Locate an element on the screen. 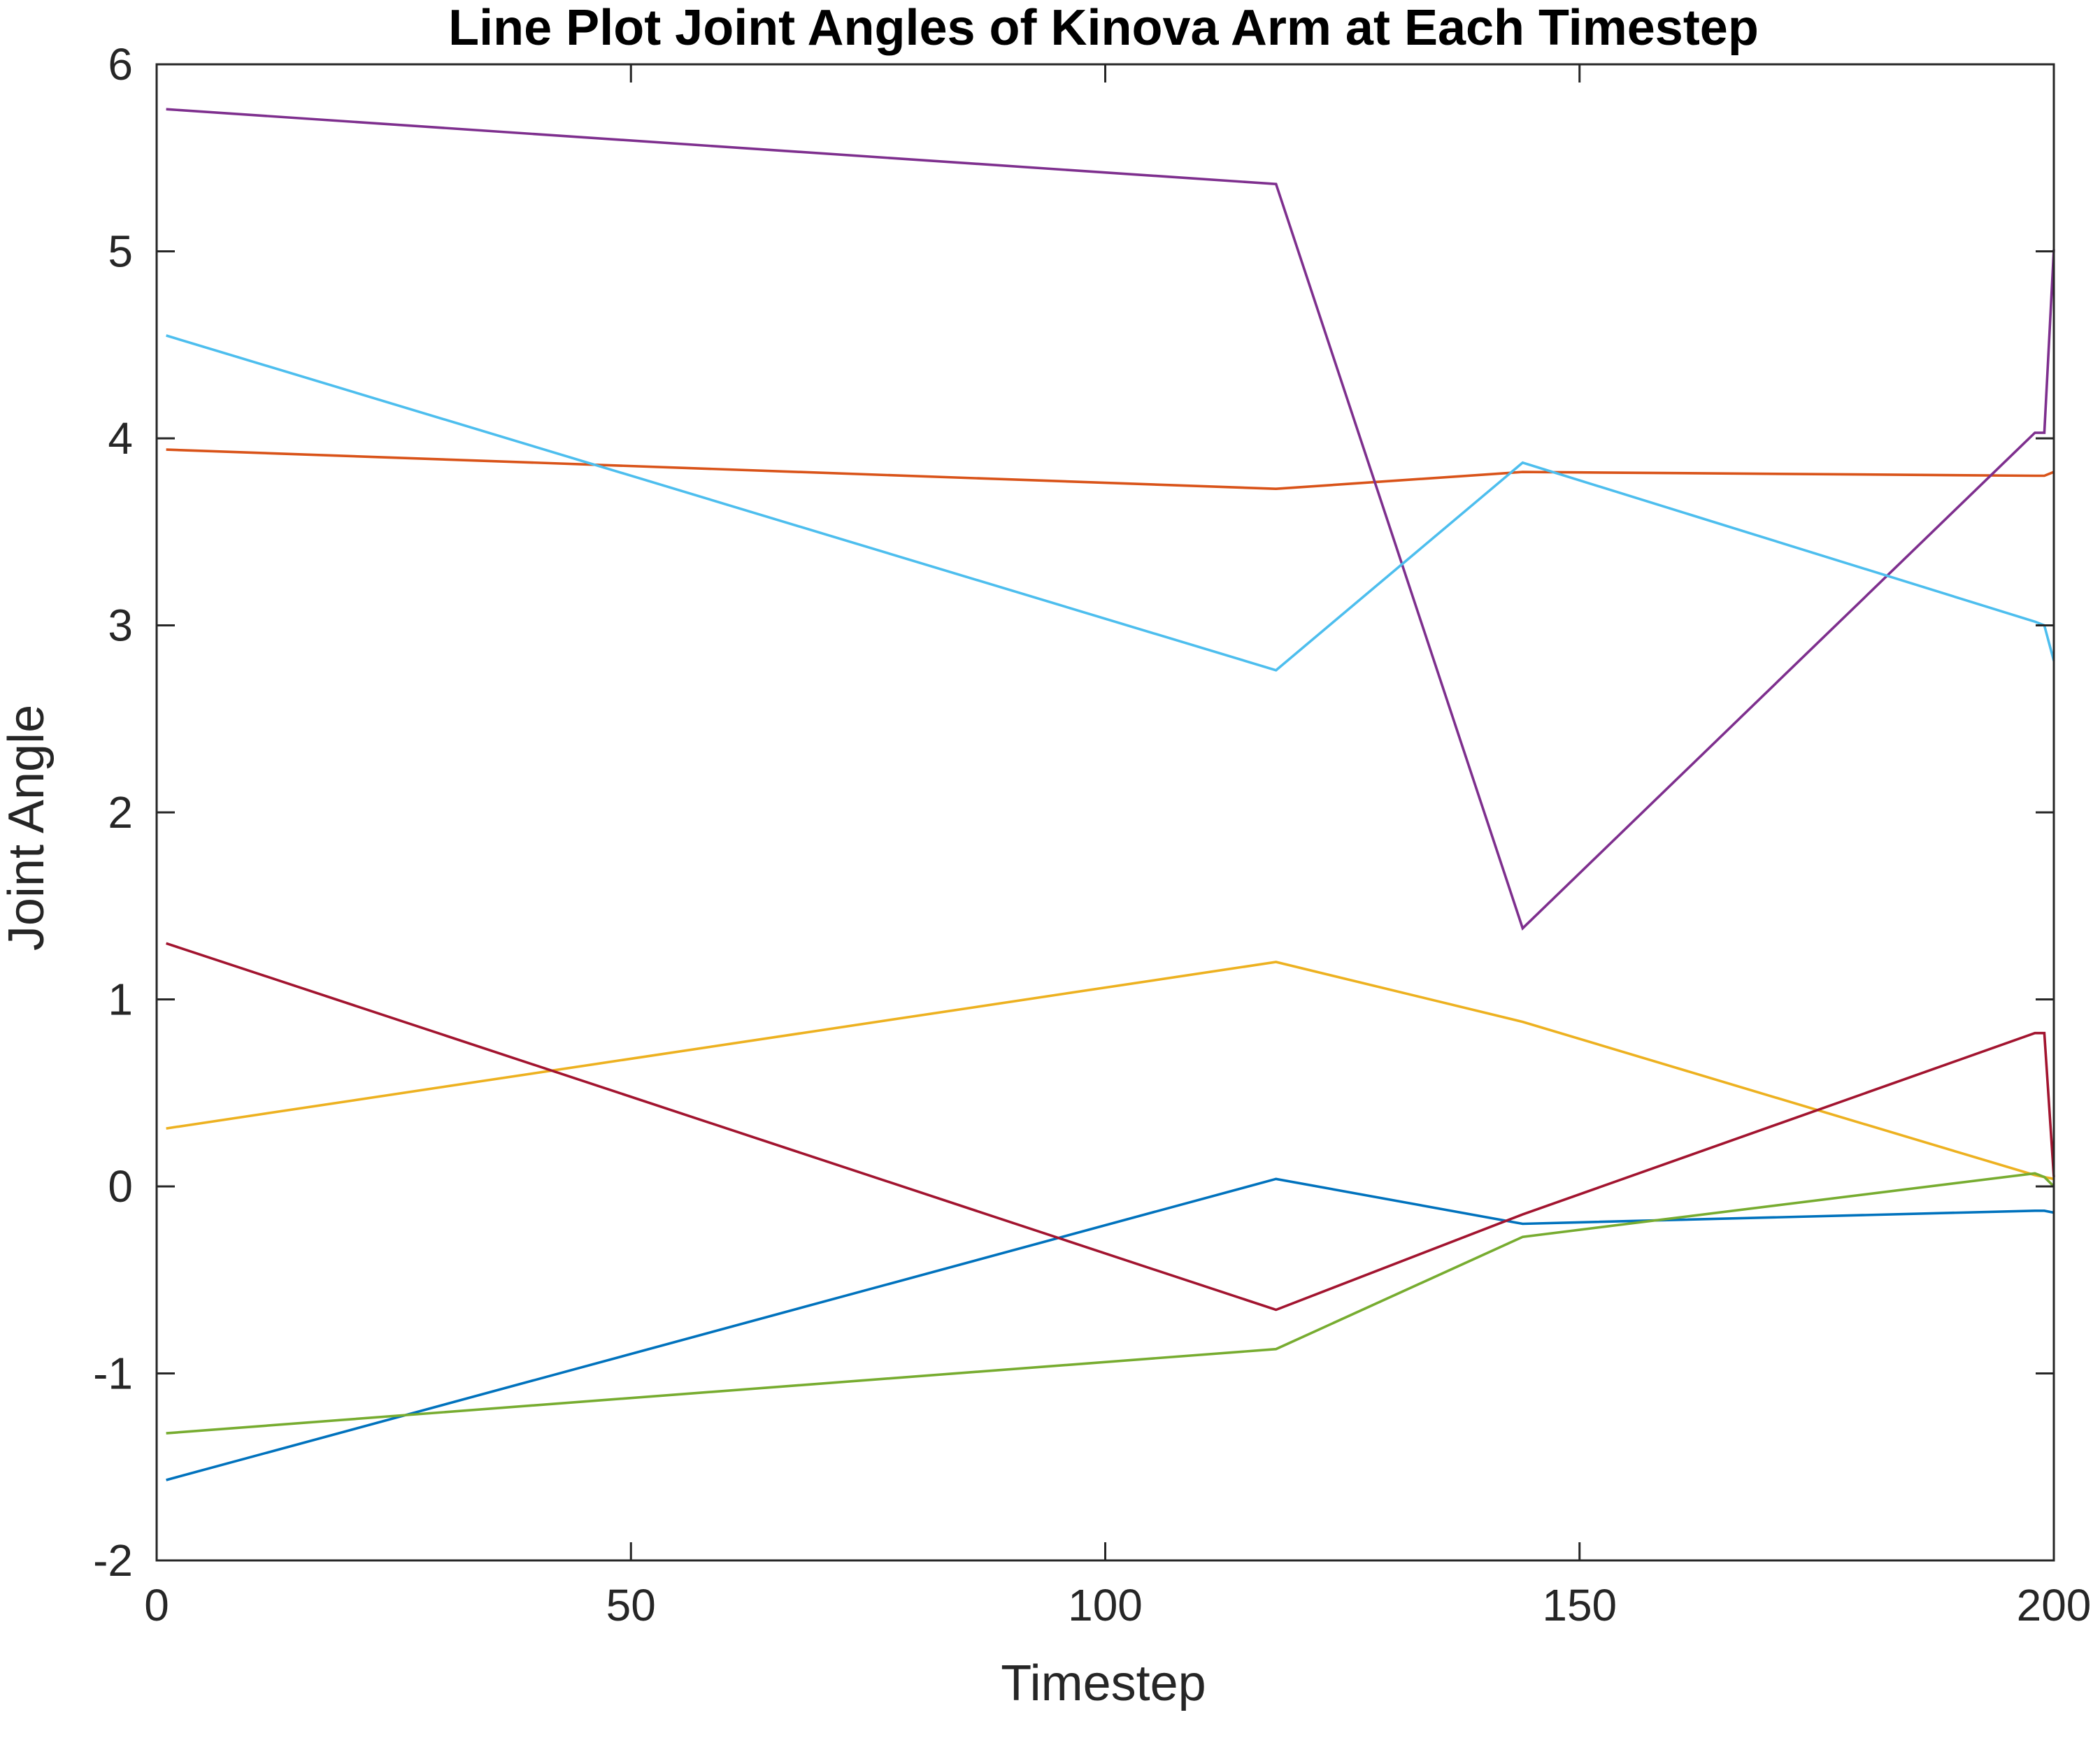  y-tick-label: 1 is located at coordinates (120, 1000).